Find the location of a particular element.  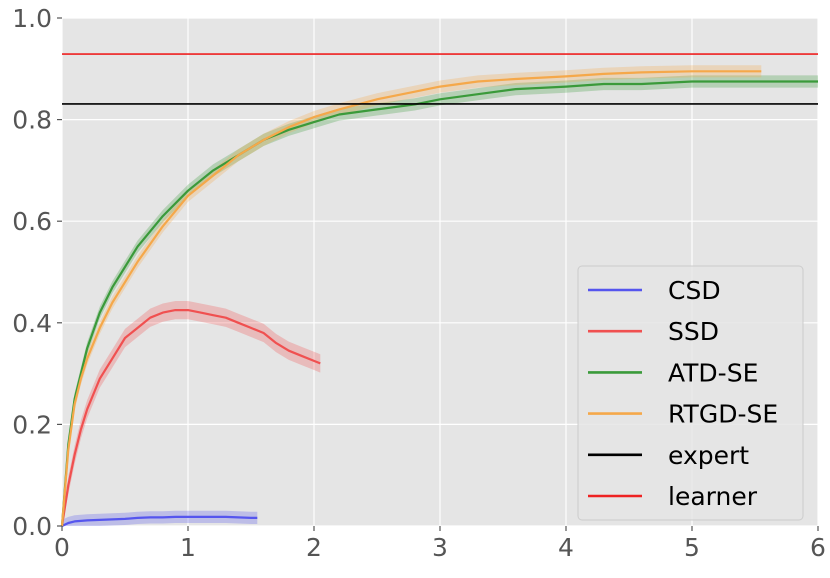

legend-box is located at coordinates (690, 393).